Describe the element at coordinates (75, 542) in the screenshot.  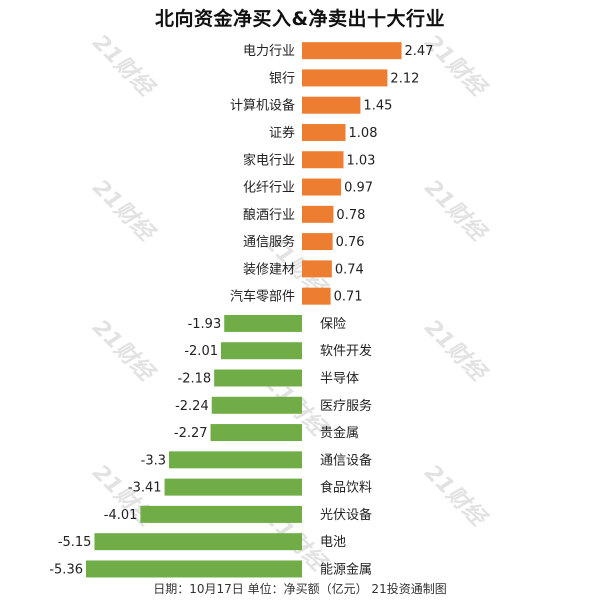
I see `value-label: -5.15` at that location.